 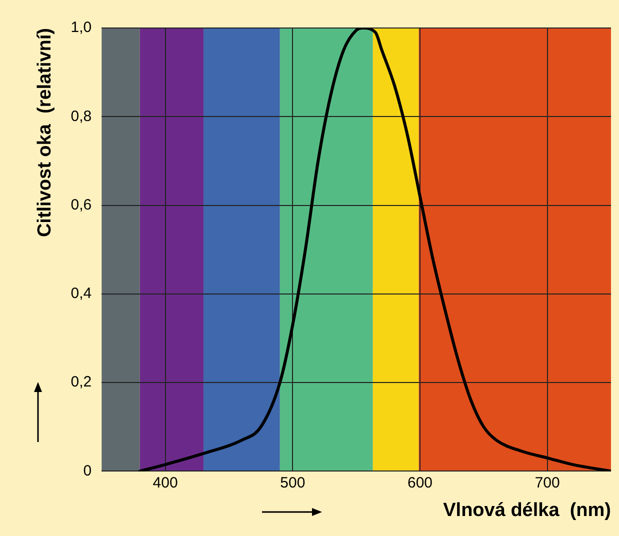 What do you see at coordinates (81, 27) in the screenshot?
I see `y-tick-label: 1,0` at bounding box center [81, 27].